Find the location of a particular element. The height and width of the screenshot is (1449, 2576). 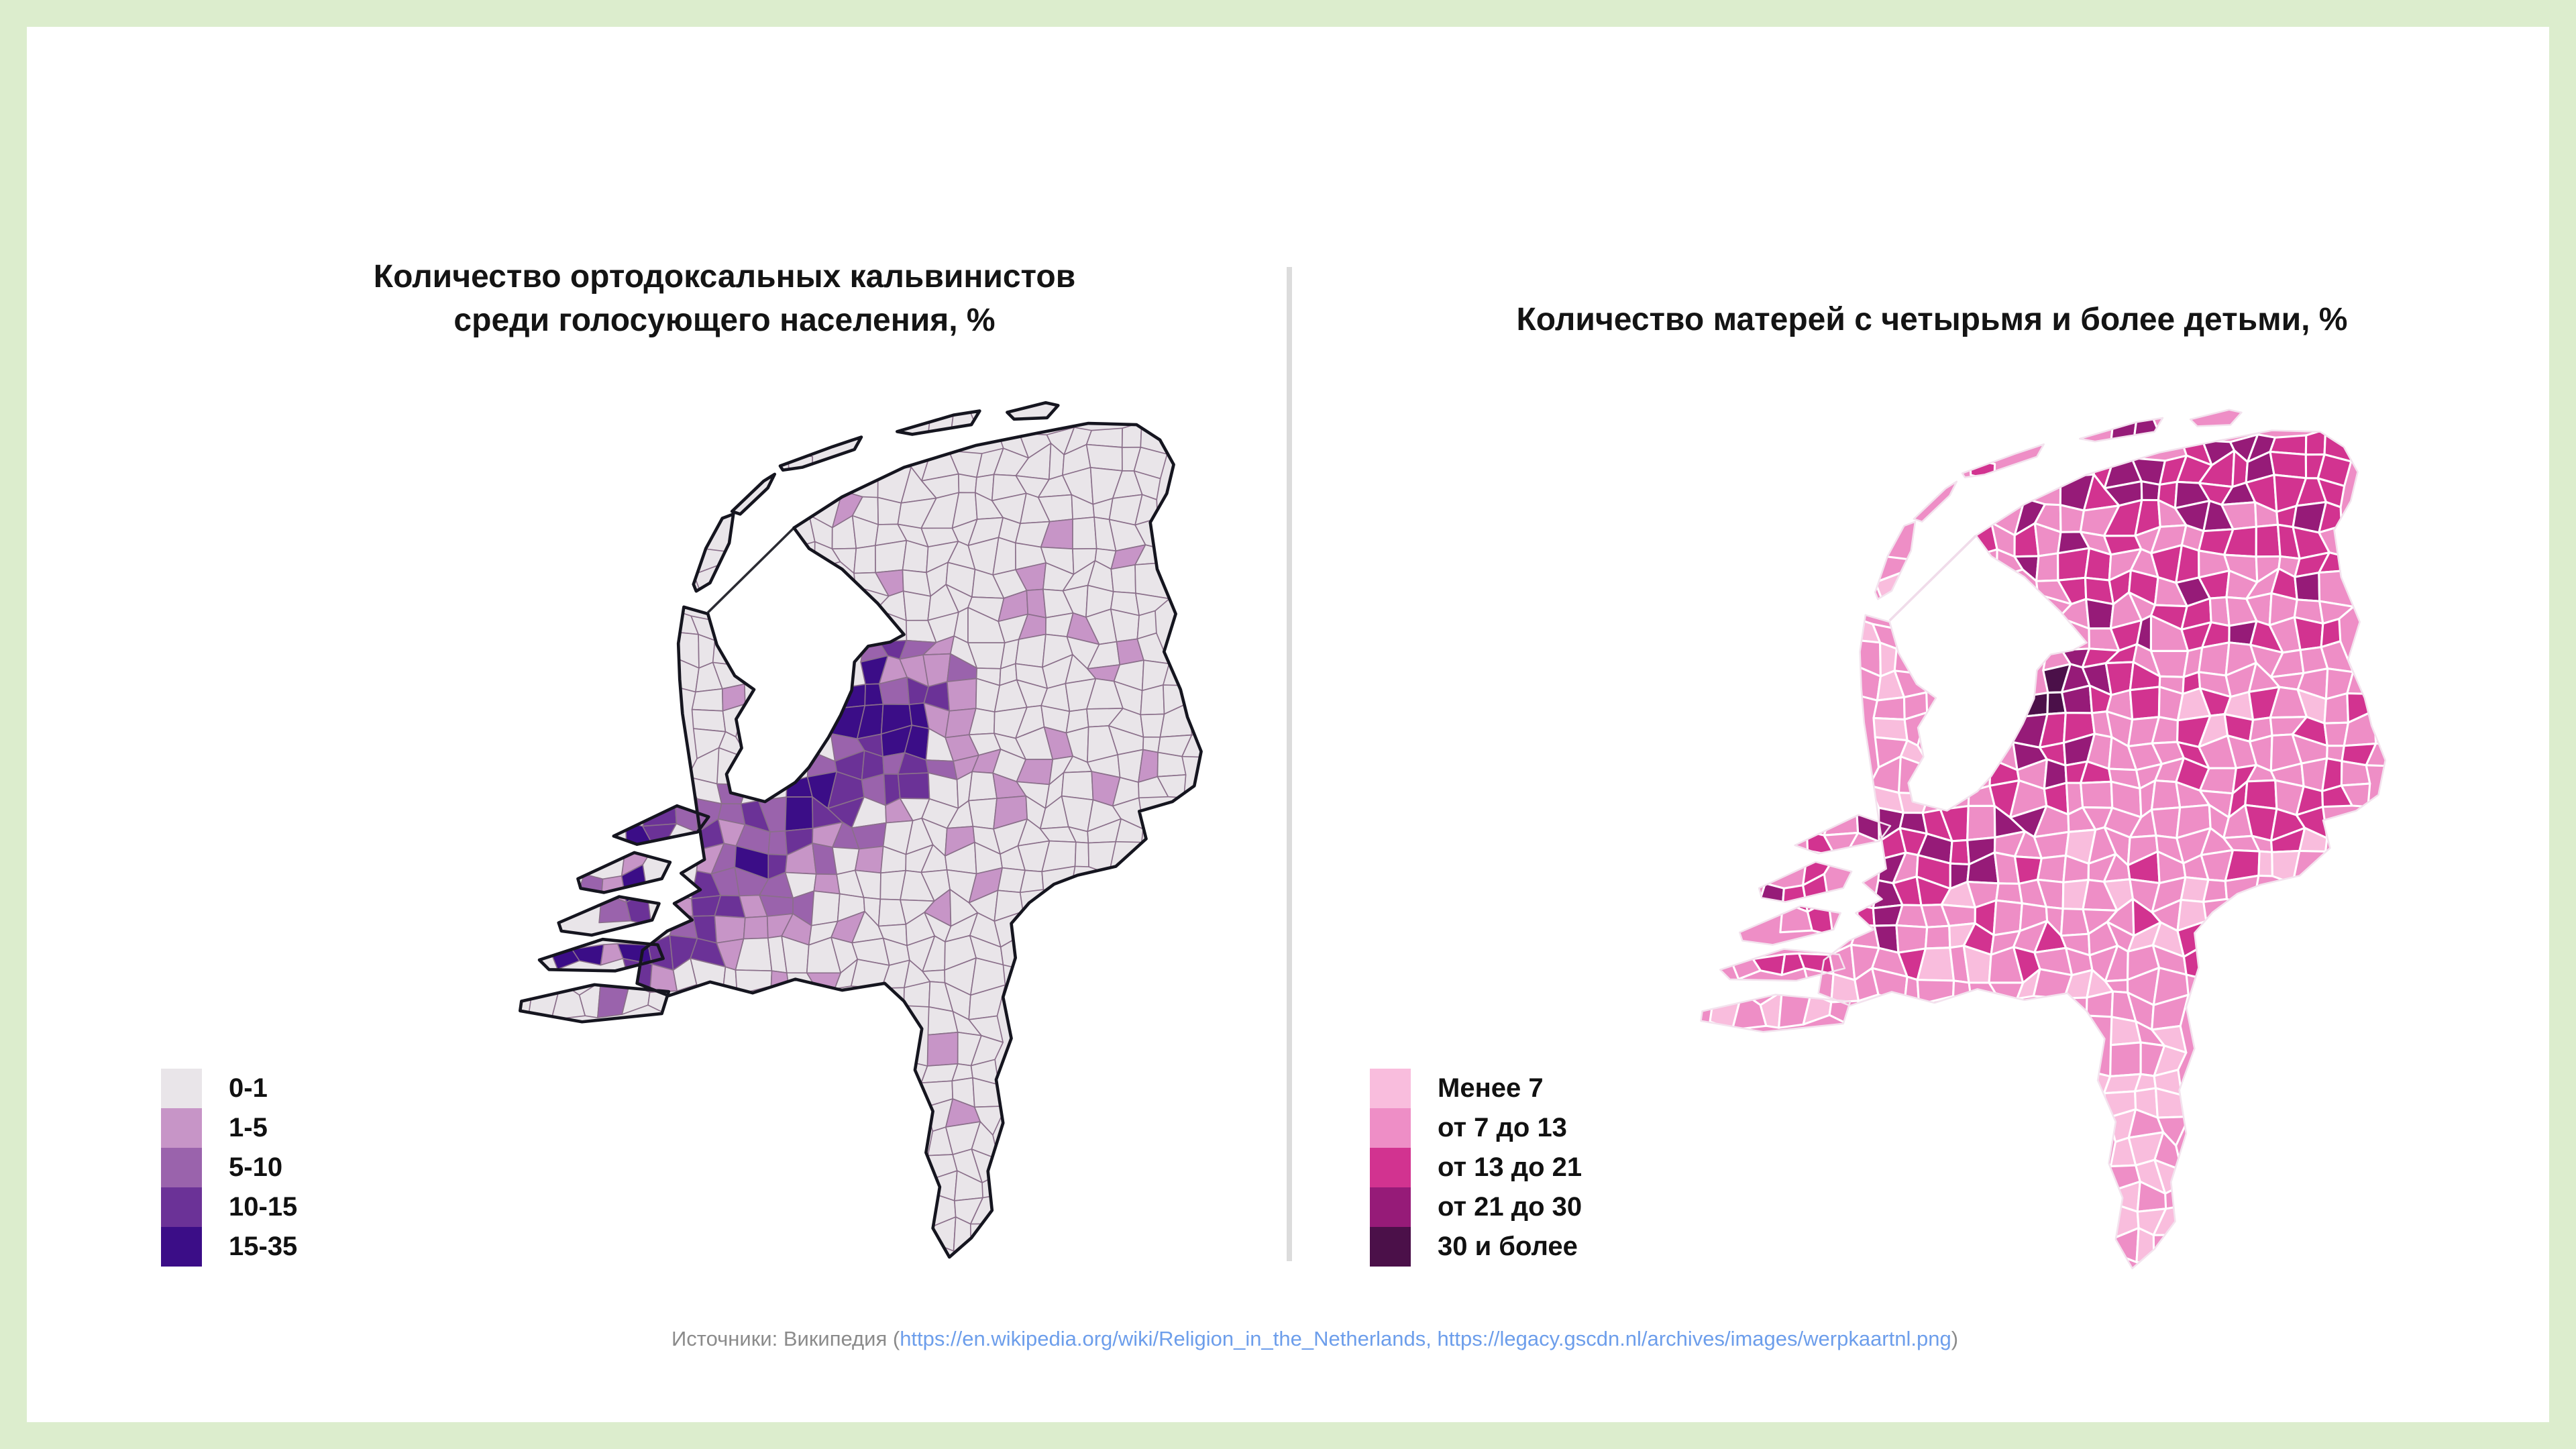

legend-label: Менее 7 is located at coordinates (1491, 1088).